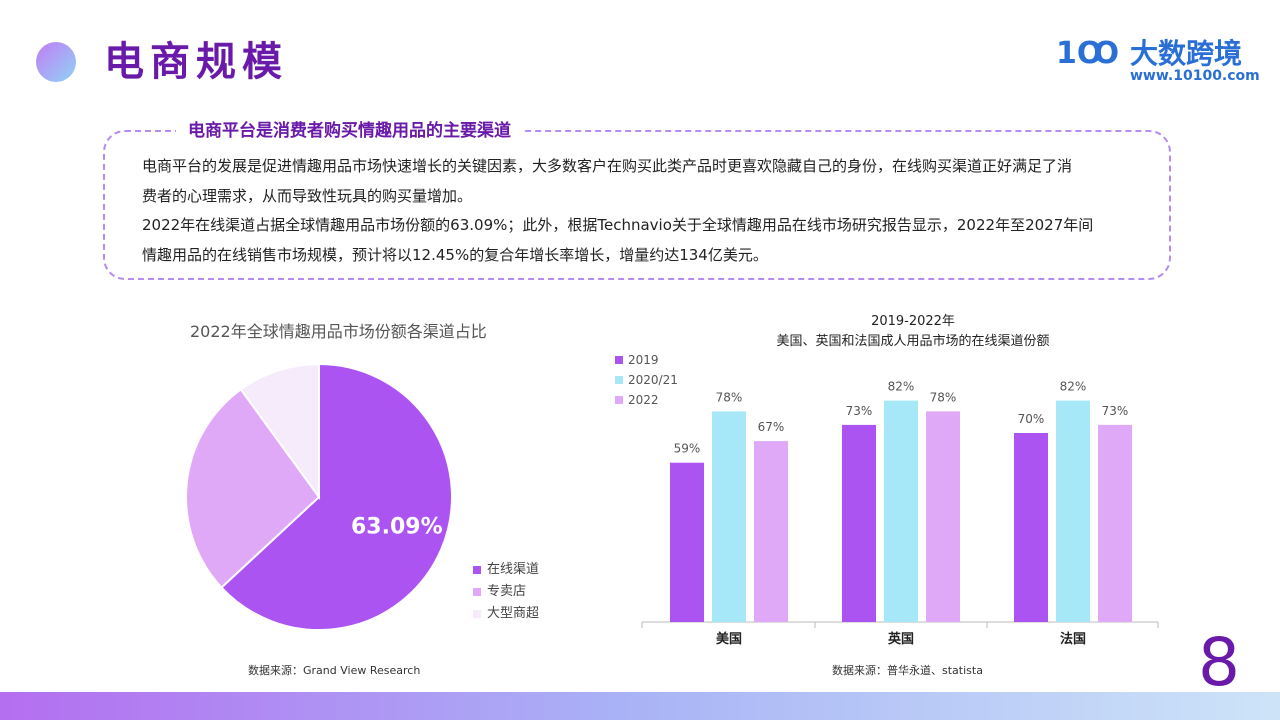 Image resolution: width=1280 pixels, height=720 pixels. What do you see at coordinates (1031, 527) in the screenshot?
I see `bar-france-2019` at bounding box center [1031, 527].